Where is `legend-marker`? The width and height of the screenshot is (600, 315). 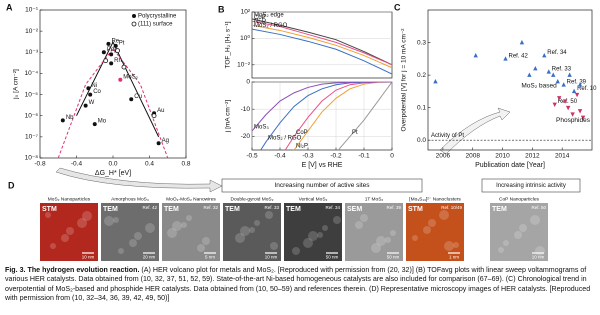
legend-marker is located at coordinates (134, 24).